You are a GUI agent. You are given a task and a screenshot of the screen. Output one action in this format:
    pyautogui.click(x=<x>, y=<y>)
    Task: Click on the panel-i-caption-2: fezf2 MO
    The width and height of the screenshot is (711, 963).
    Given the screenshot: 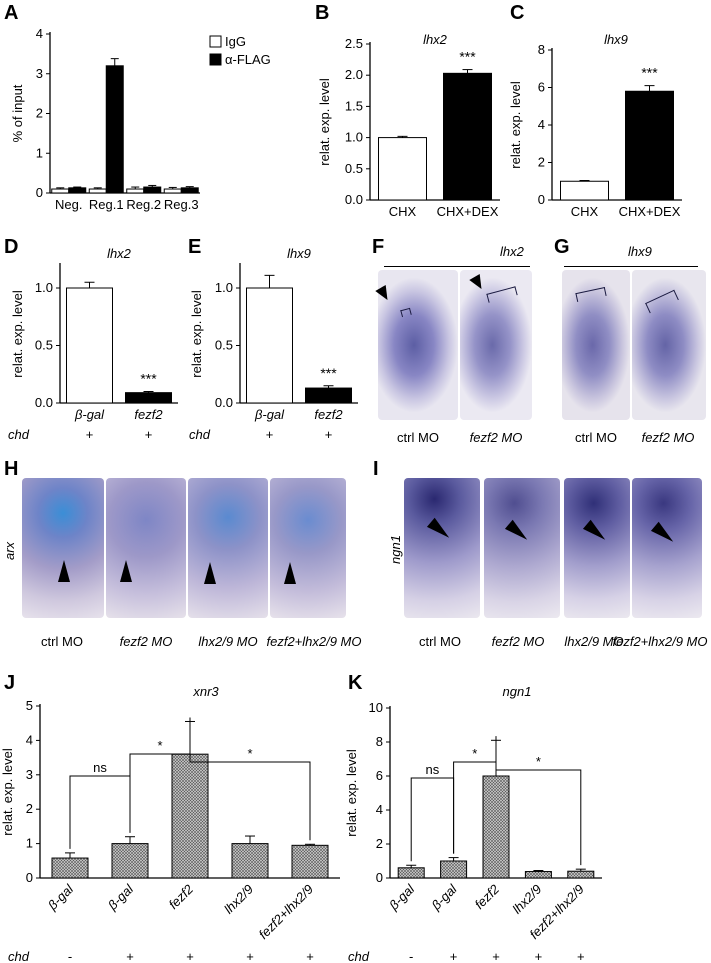 What is the action you would take?
    pyautogui.click(x=518, y=641)
    